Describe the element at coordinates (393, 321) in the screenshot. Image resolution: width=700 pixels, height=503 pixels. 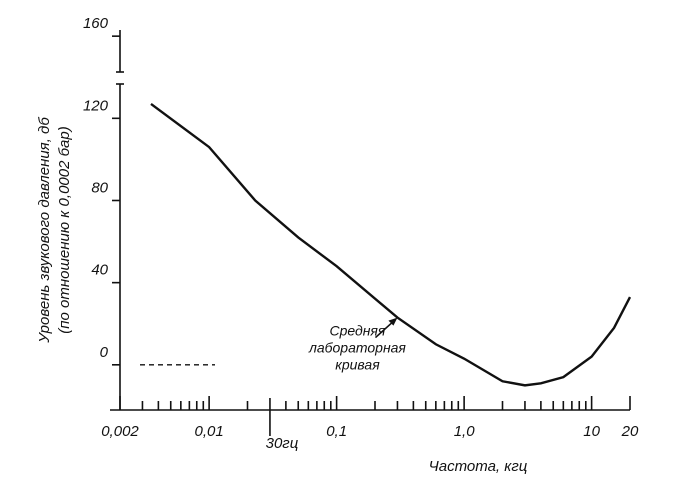
I see `arrow-head` at that location.